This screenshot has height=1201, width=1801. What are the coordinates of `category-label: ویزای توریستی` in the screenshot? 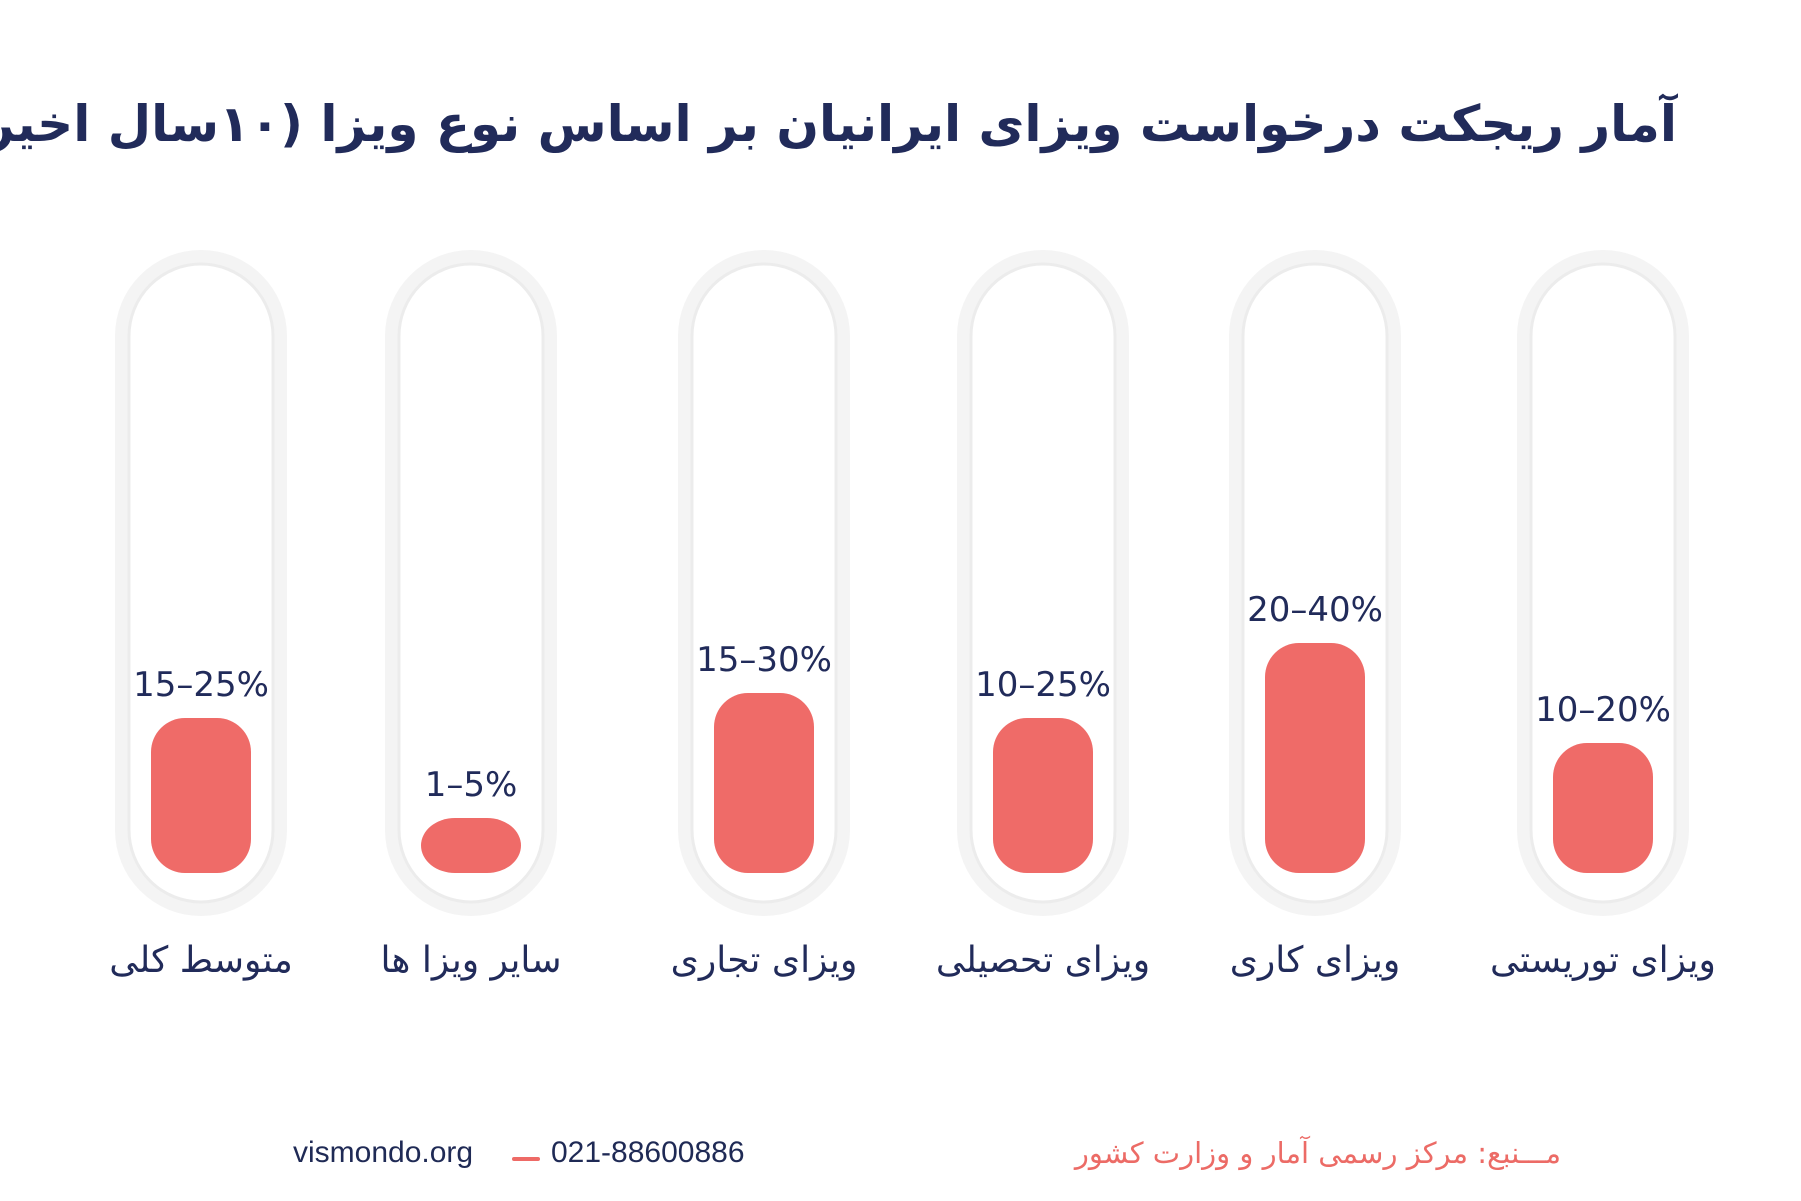 It's located at (1603, 960).